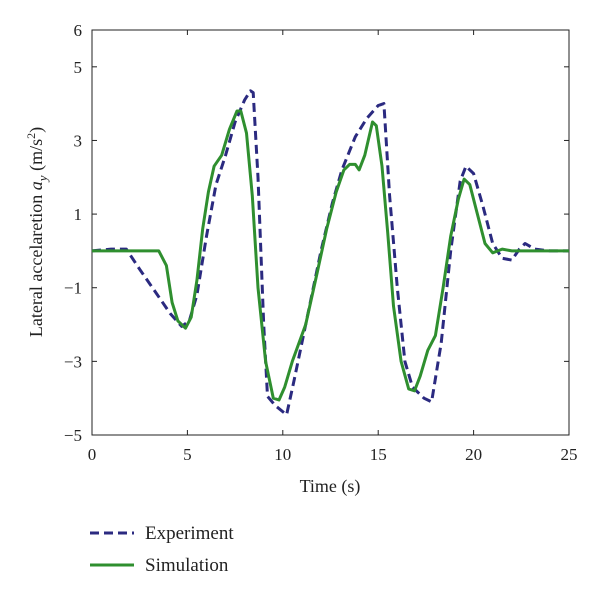  I want to click on x-axis-title: Time (s), so click(330, 486).